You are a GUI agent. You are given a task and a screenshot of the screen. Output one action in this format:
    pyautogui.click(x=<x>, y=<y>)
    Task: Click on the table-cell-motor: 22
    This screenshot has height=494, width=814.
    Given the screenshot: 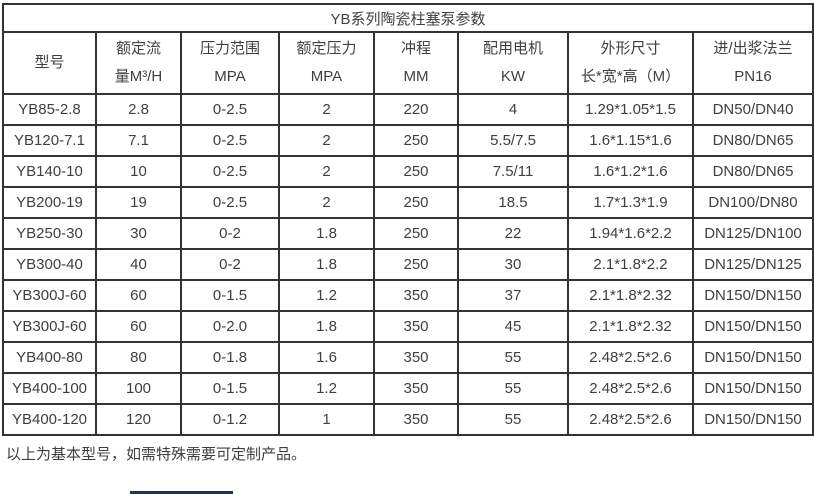 What is the action you would take?
    pyautogui.click(x=513, y=233)
    